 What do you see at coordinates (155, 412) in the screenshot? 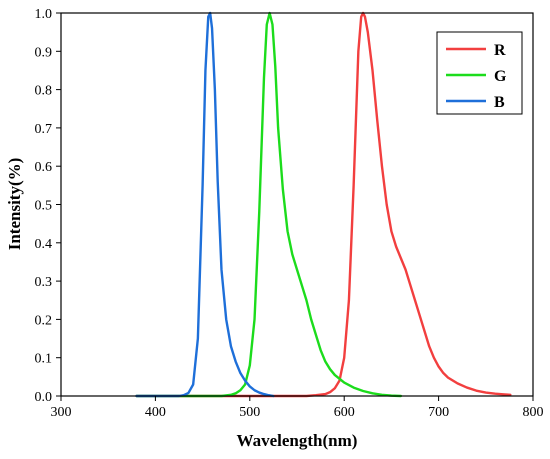
I see `x-tick-label: 400` at bounding box center [155, 412].